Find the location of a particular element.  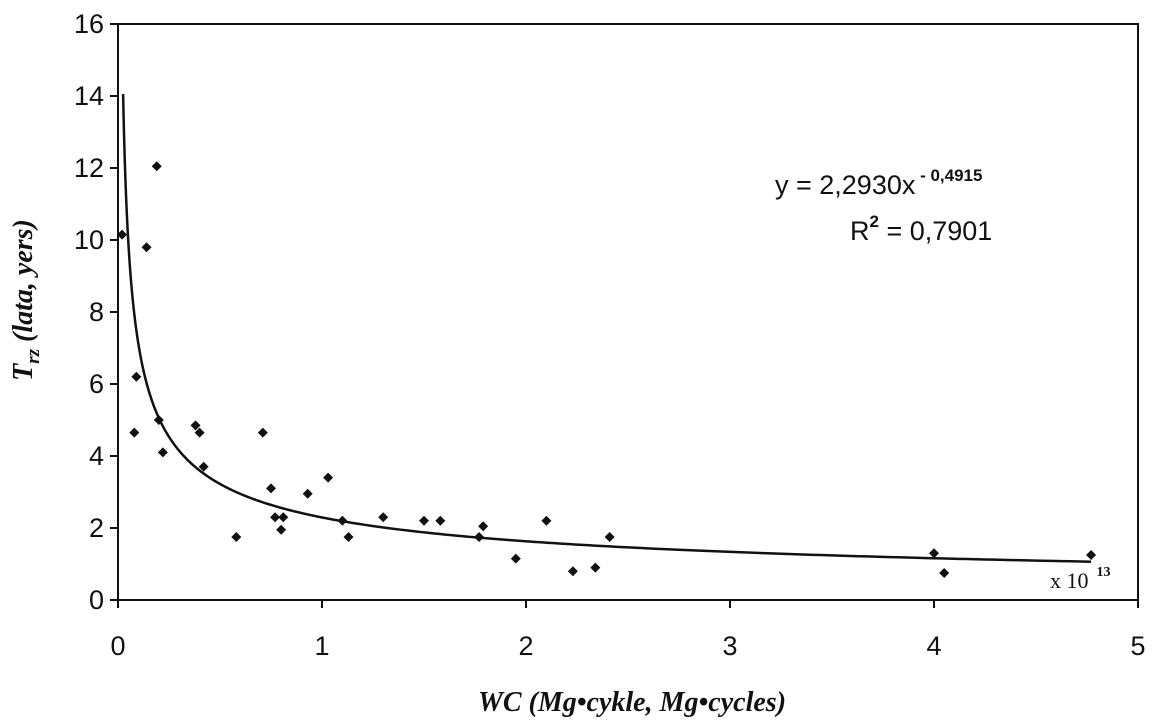

x-axis-multiplier: x 10 13 is located at coordinates (1080, 579).